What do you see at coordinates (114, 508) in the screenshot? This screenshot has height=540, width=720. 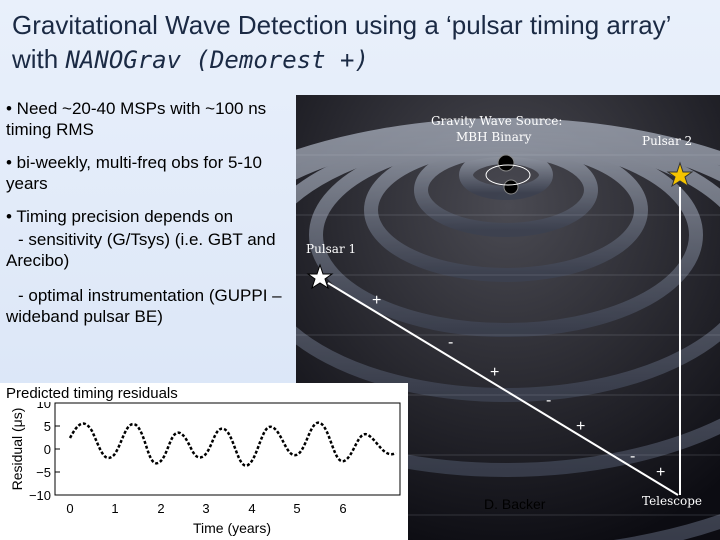 I see `x-tick-label: 1` at bounding box center [114, 508].